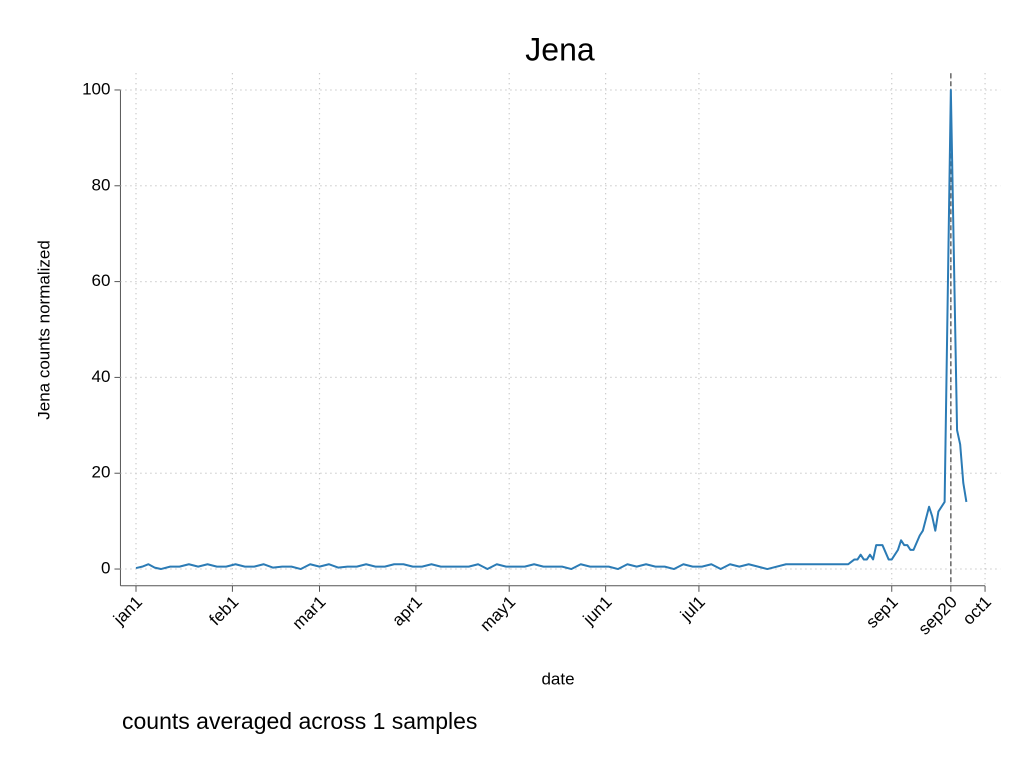 The height and width of the screenshot is (768, 1024). I want to click on y-axis-label: Jena counts normalized, so click(43, 330).